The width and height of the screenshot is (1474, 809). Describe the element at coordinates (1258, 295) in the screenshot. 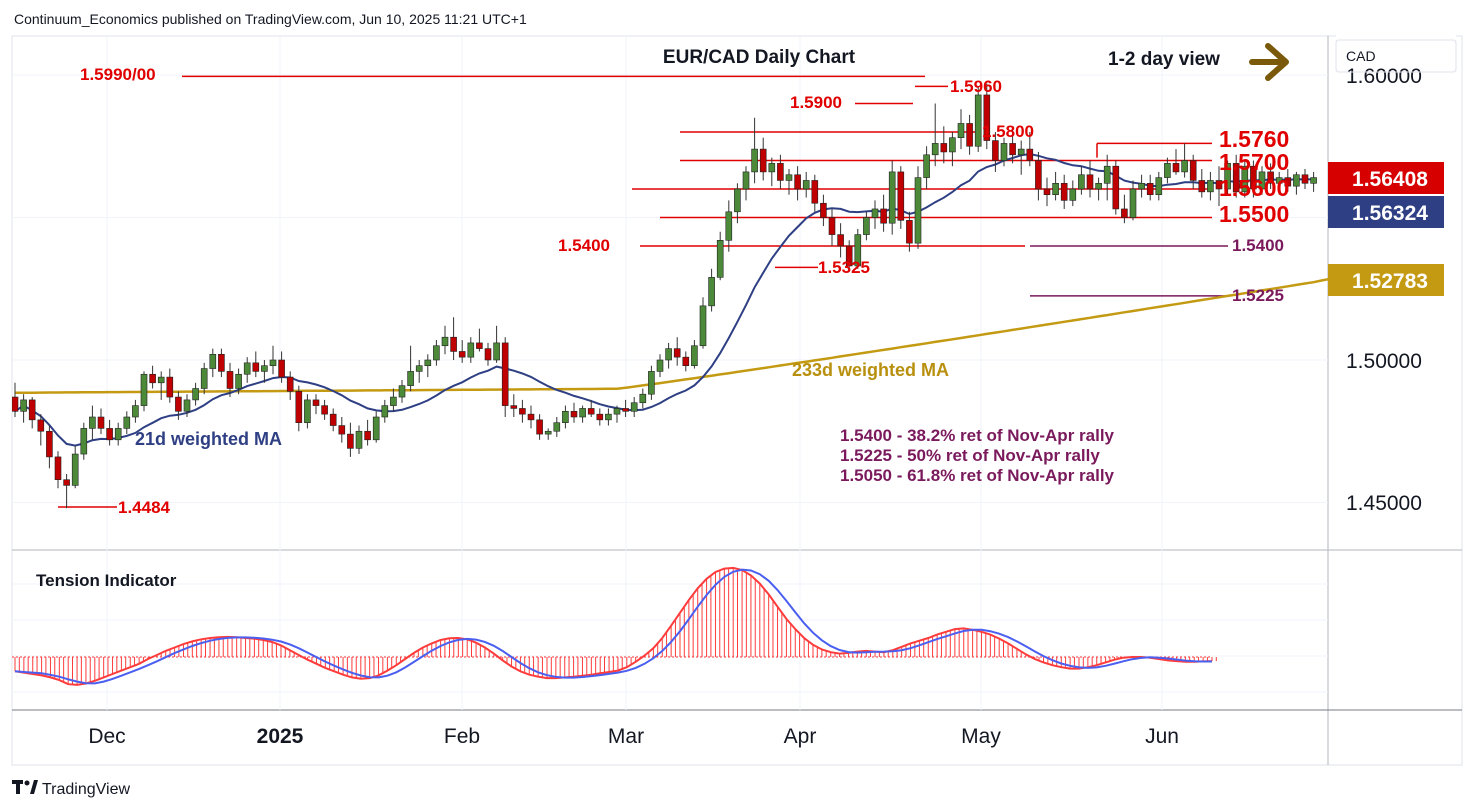

I see `fib-label-1-5225: 1.5225` at that location.